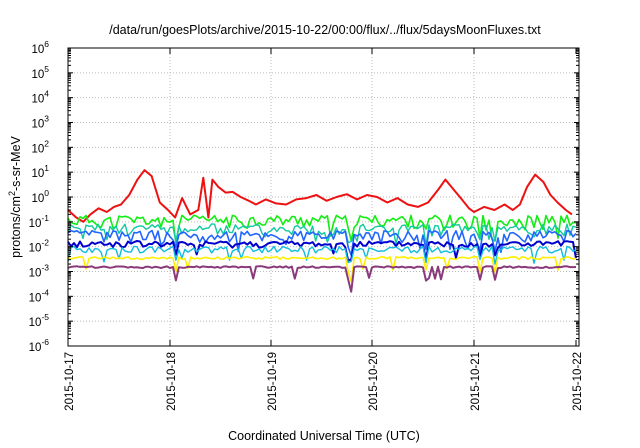  Describe the element at coordinates (15, 196) in the screenshot. I see `y-axis-label: protons/cm2-s-sr-MeV` at that location.